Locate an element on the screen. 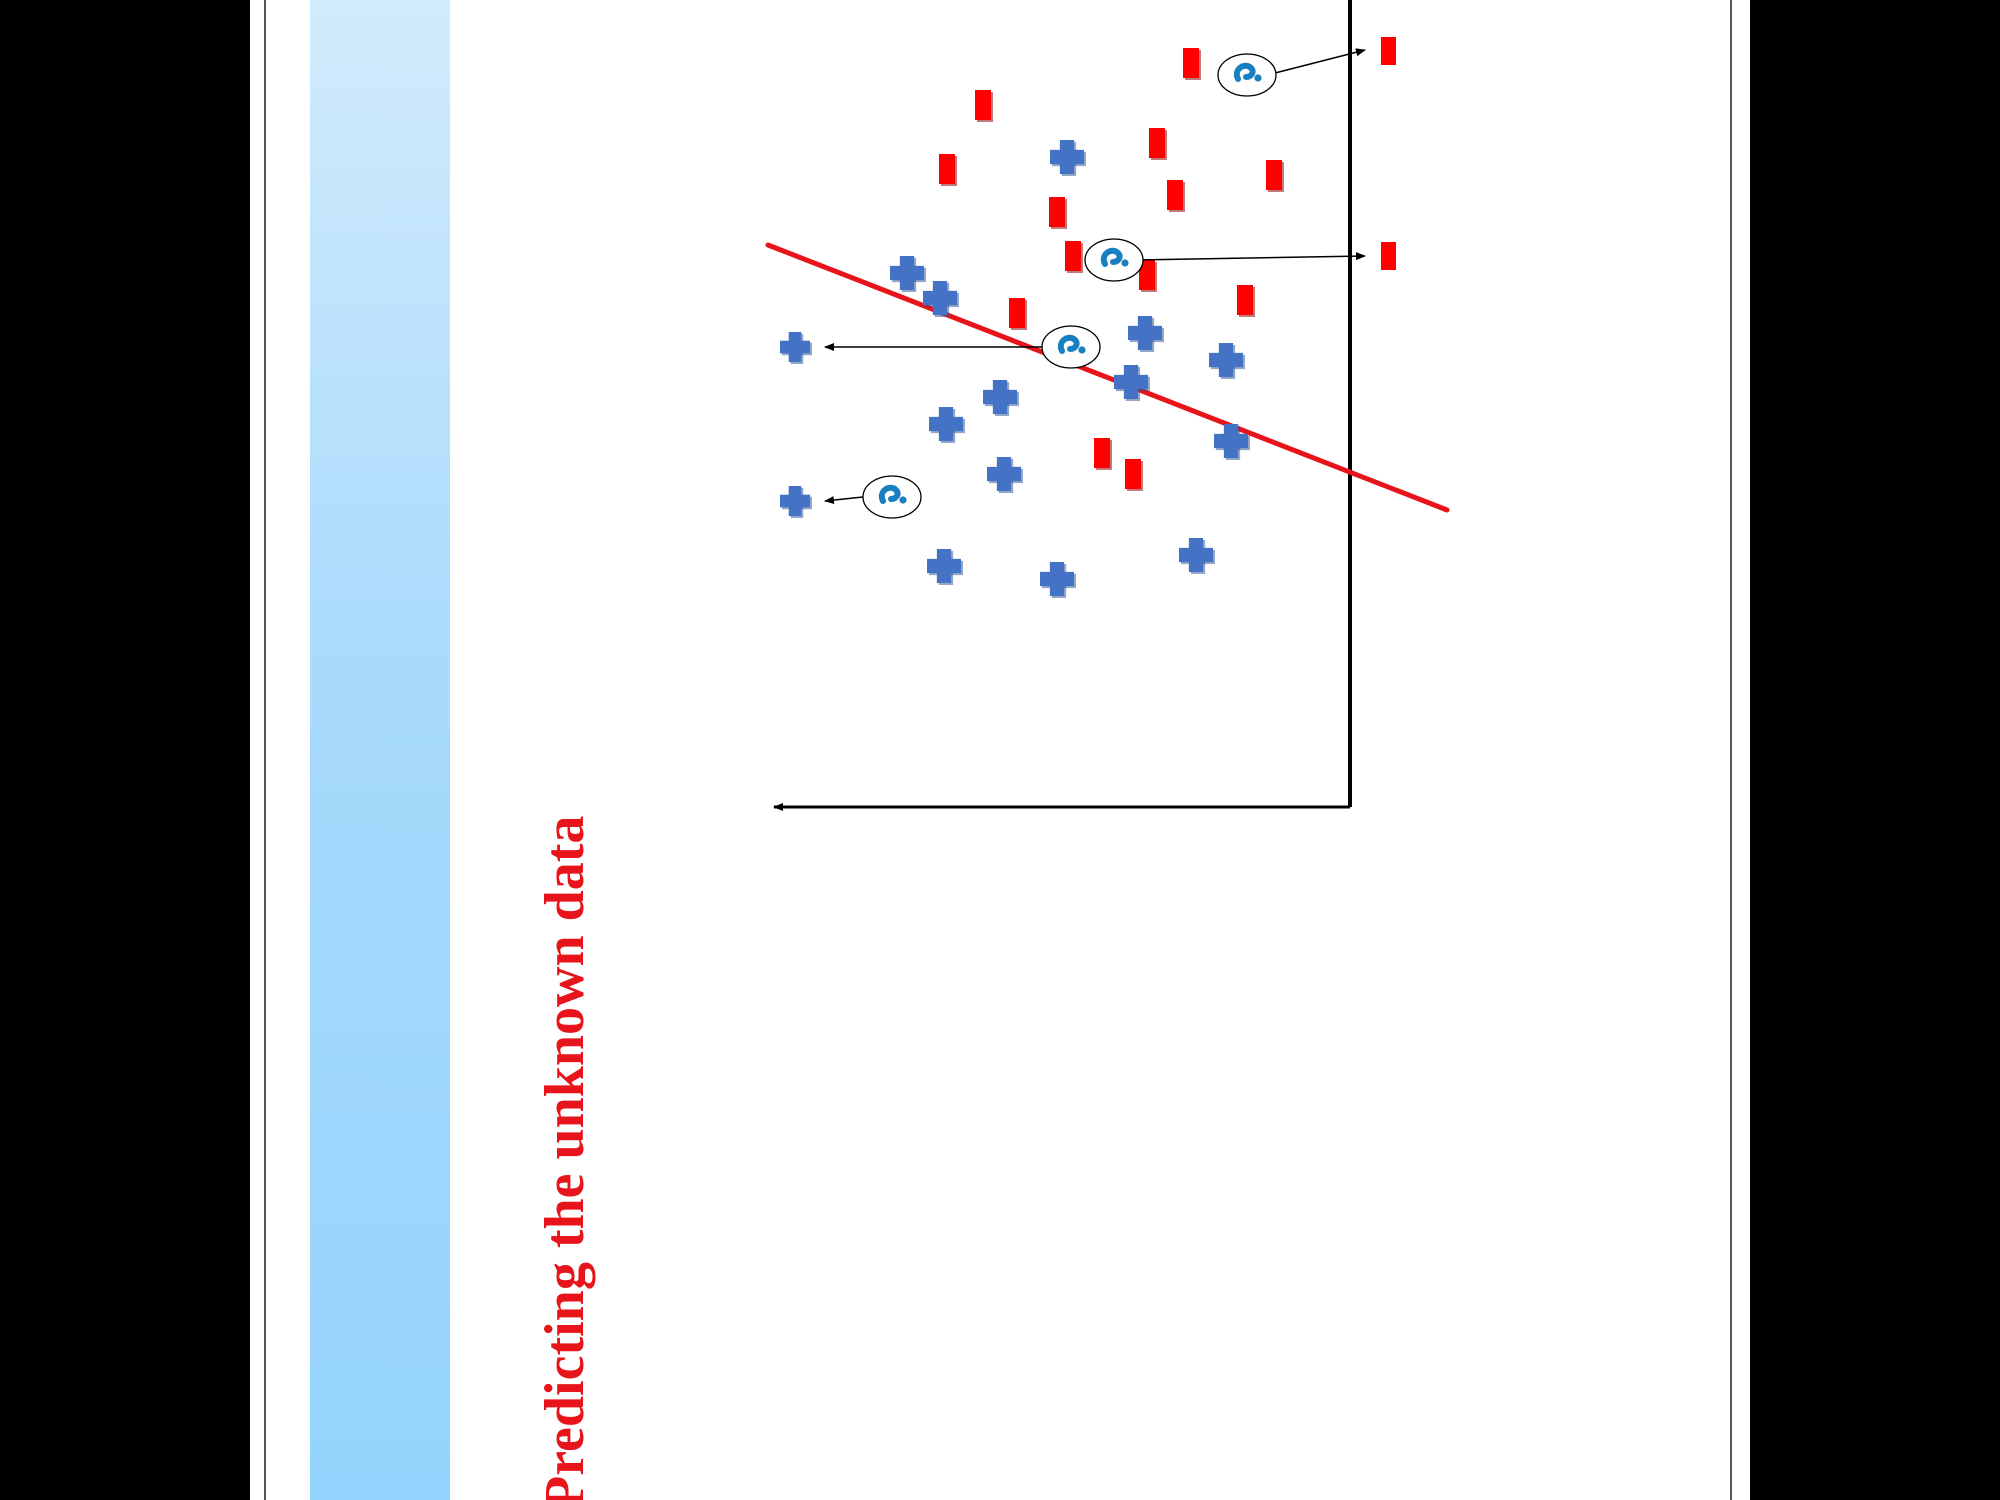 This screenshot has width=2000, height=1500. class-b-points is located at coordinates (1070, 369).